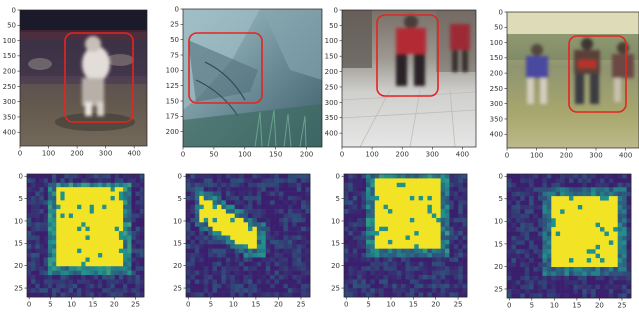 The image size is (639, 327). I want to click on photo-ytick-label-1-1: 50, so click(11, 26).